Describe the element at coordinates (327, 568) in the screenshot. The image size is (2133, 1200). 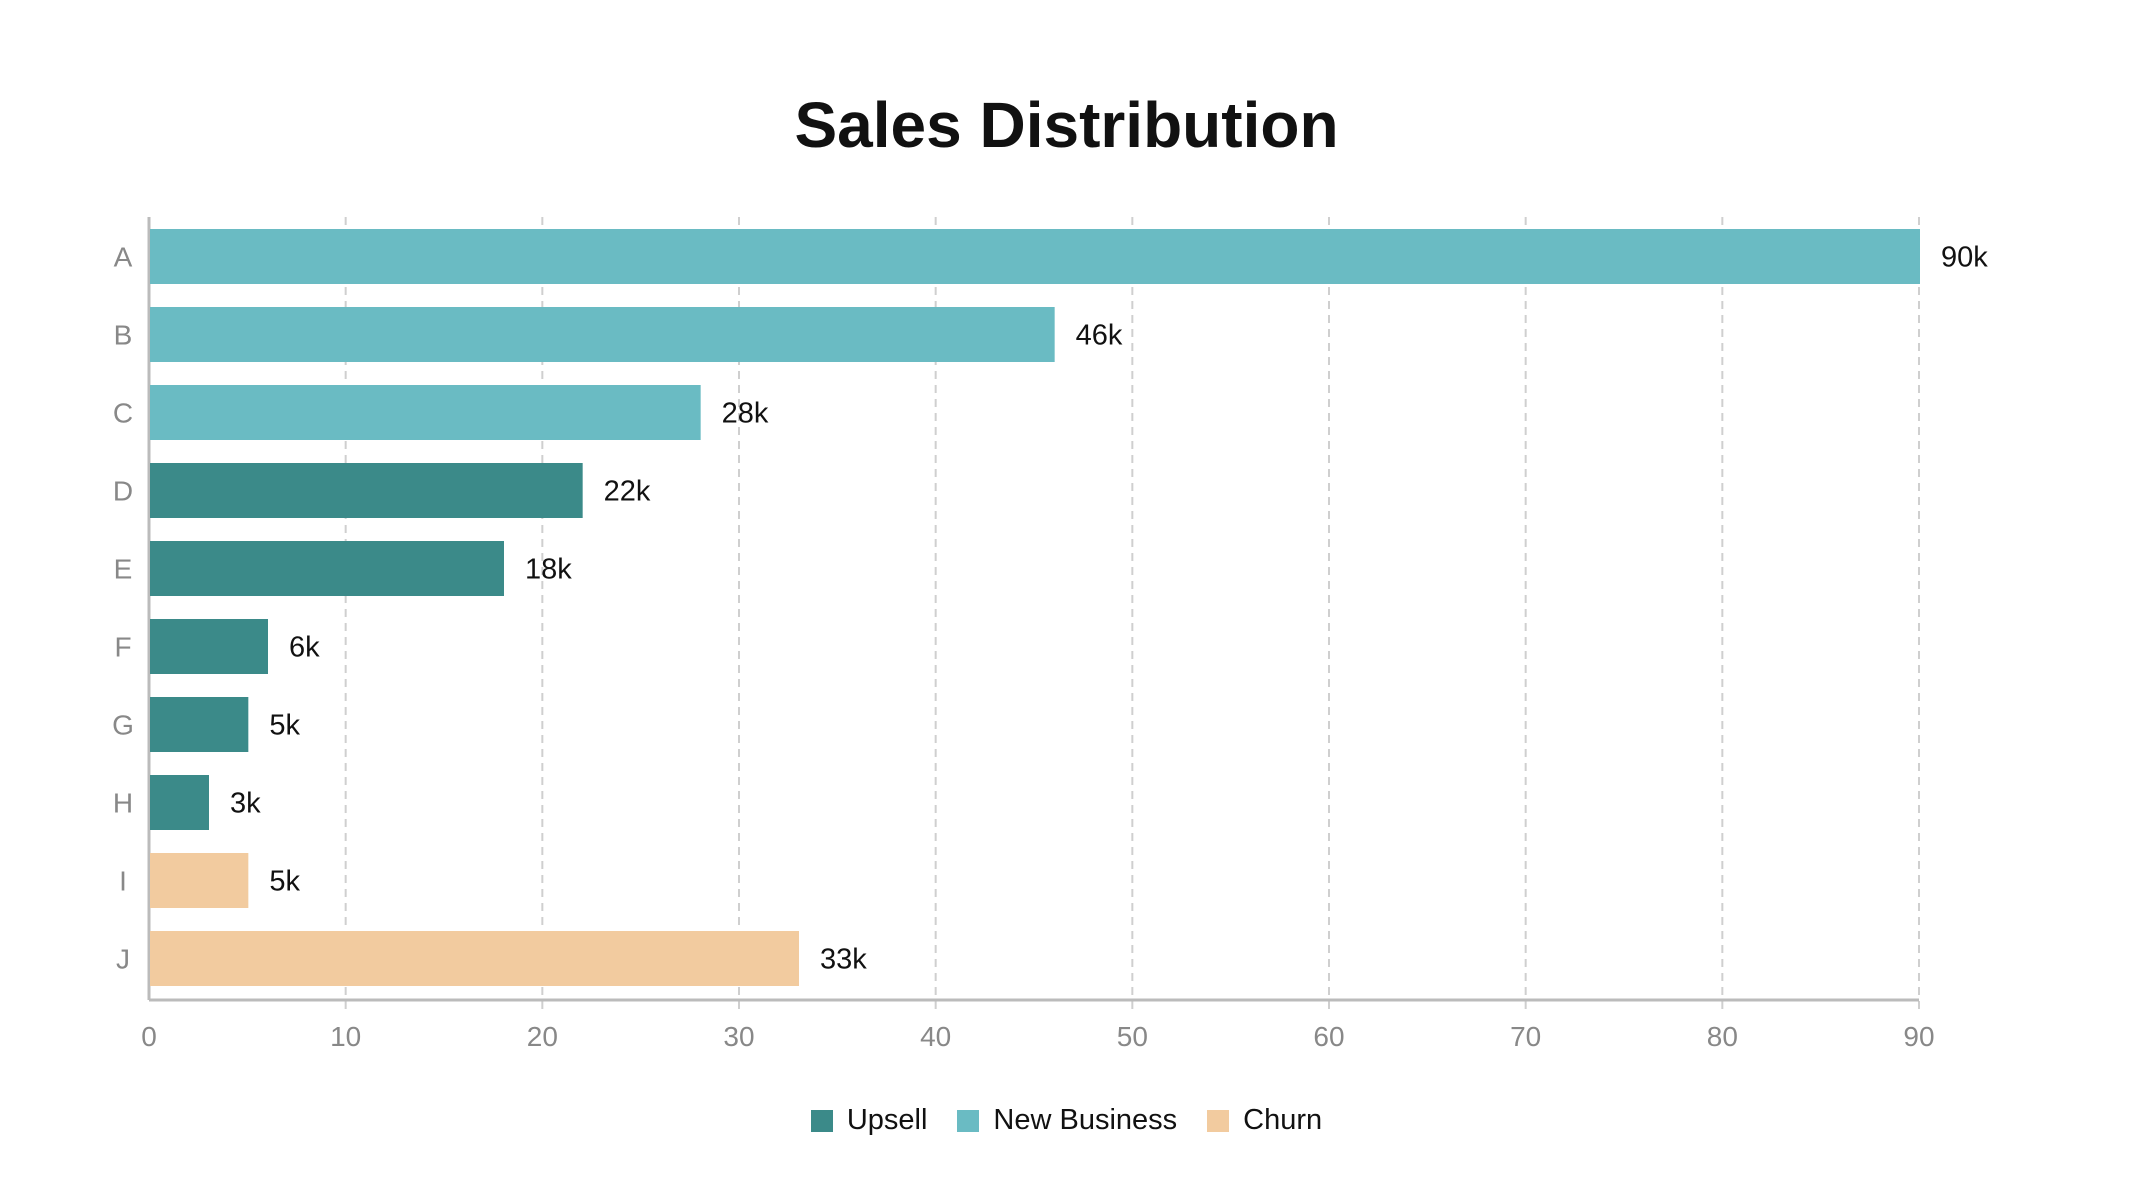
I see `bar-e` at that location.